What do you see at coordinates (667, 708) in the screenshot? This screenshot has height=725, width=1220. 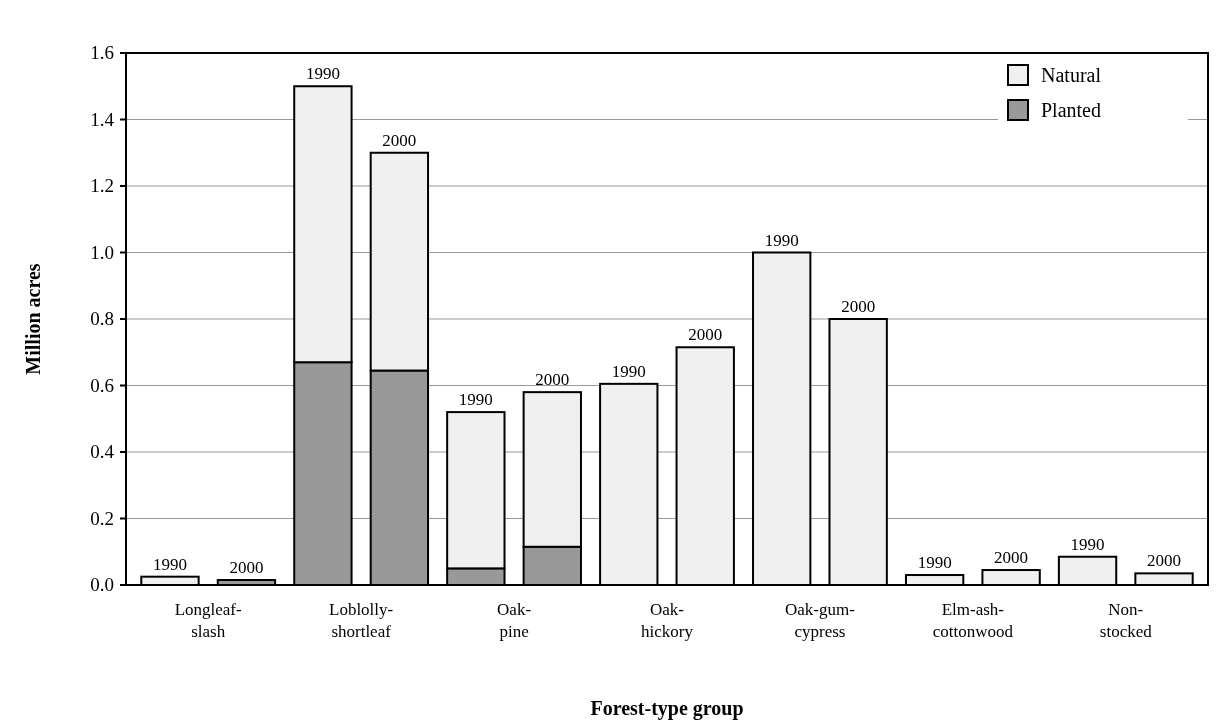 I see `x-axis-title: Forest-type group` at bounding box center [667, 708].